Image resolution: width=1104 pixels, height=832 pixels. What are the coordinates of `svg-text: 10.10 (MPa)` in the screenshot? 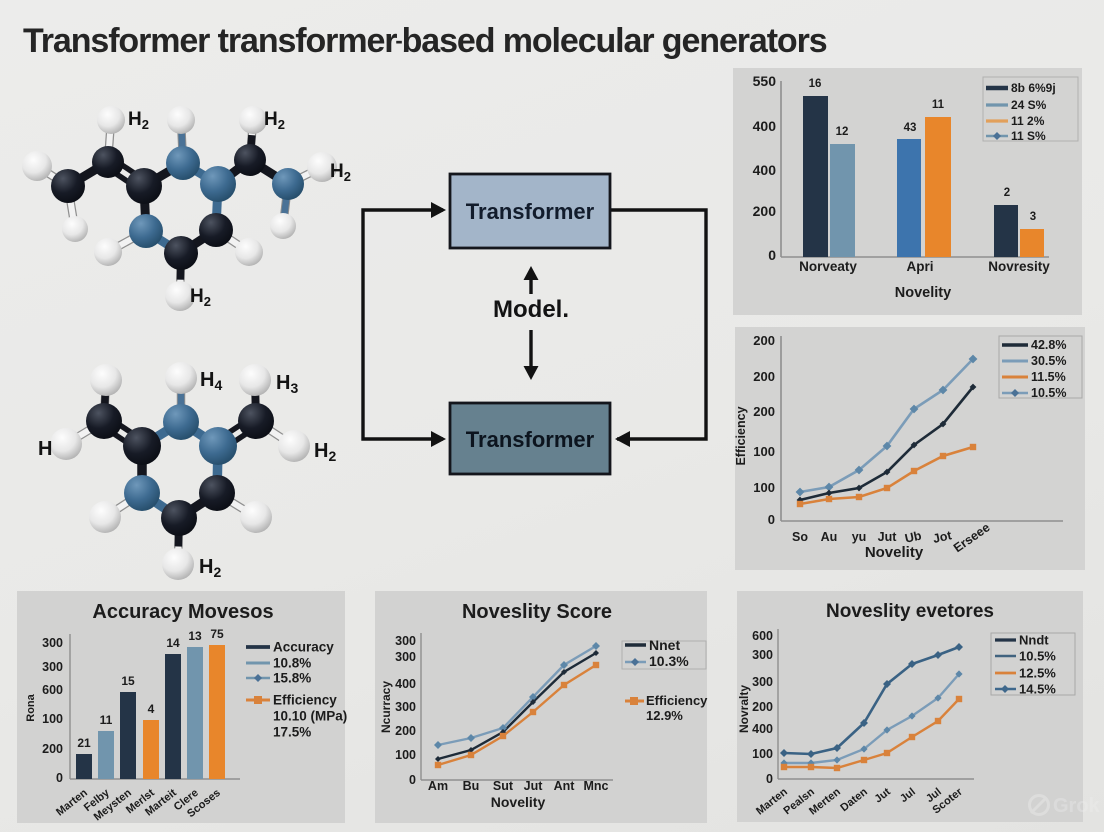 It's located at (310, 716).